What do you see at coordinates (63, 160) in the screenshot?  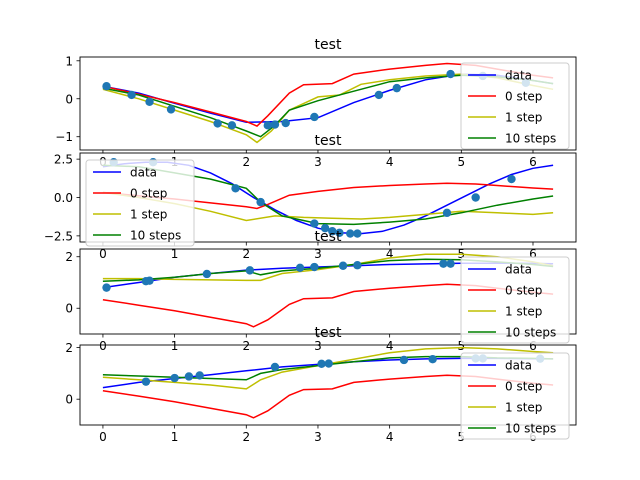 I see `y-tick-label: 2.5` at bounding box center [63, 160].